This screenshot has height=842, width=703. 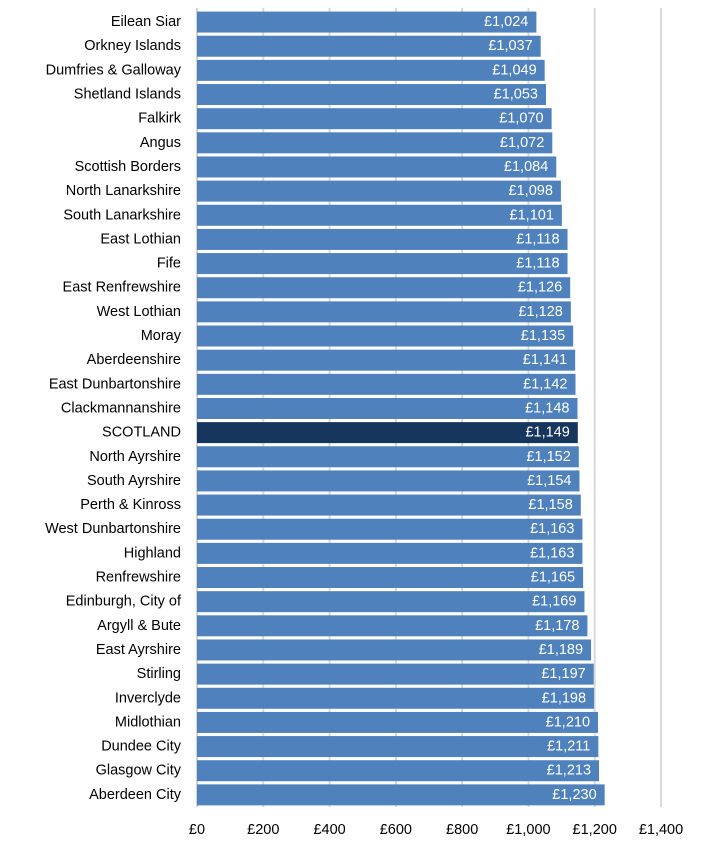 I want to click on category-label: Inverclyde, so click(x=148, y=698).